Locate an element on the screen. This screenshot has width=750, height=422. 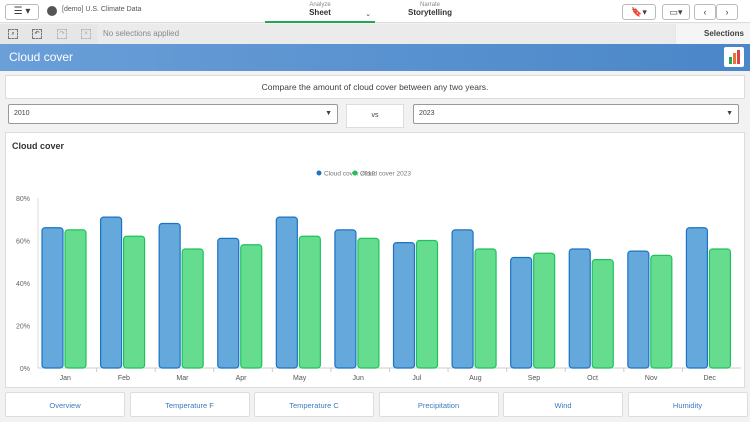
tab-narrate-value: Storytelling is located at coordinates (429, 12).